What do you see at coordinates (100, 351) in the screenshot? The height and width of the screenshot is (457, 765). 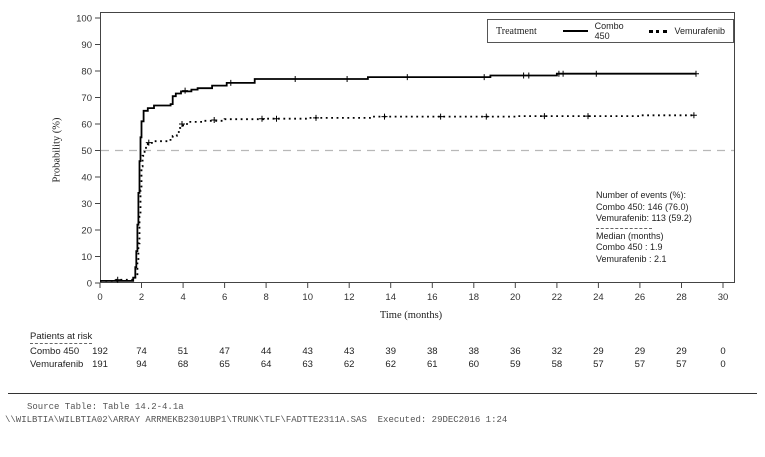 I see `at-risk-value: 192` at bounding box center [100, 351].